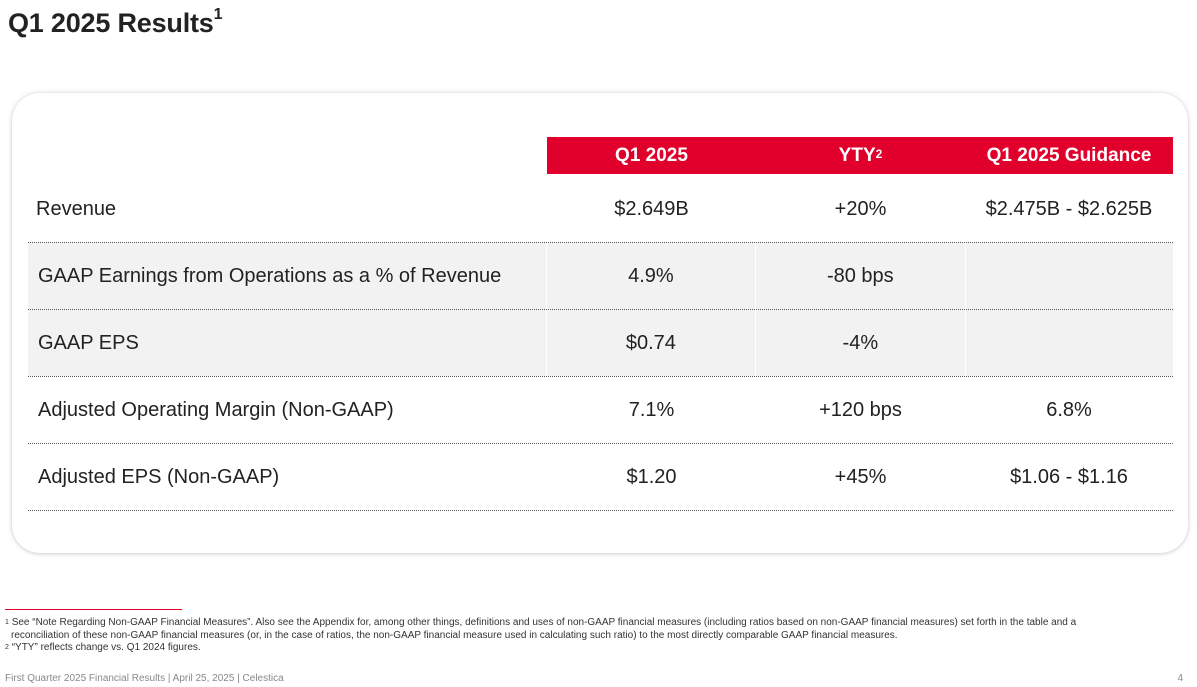 The width and height of the screenshot is (1197, 687). What do you see at coordinates (860, 343) in the screenshot?
I see `row-yty-value: -4%` at bounding box center [860, 343].